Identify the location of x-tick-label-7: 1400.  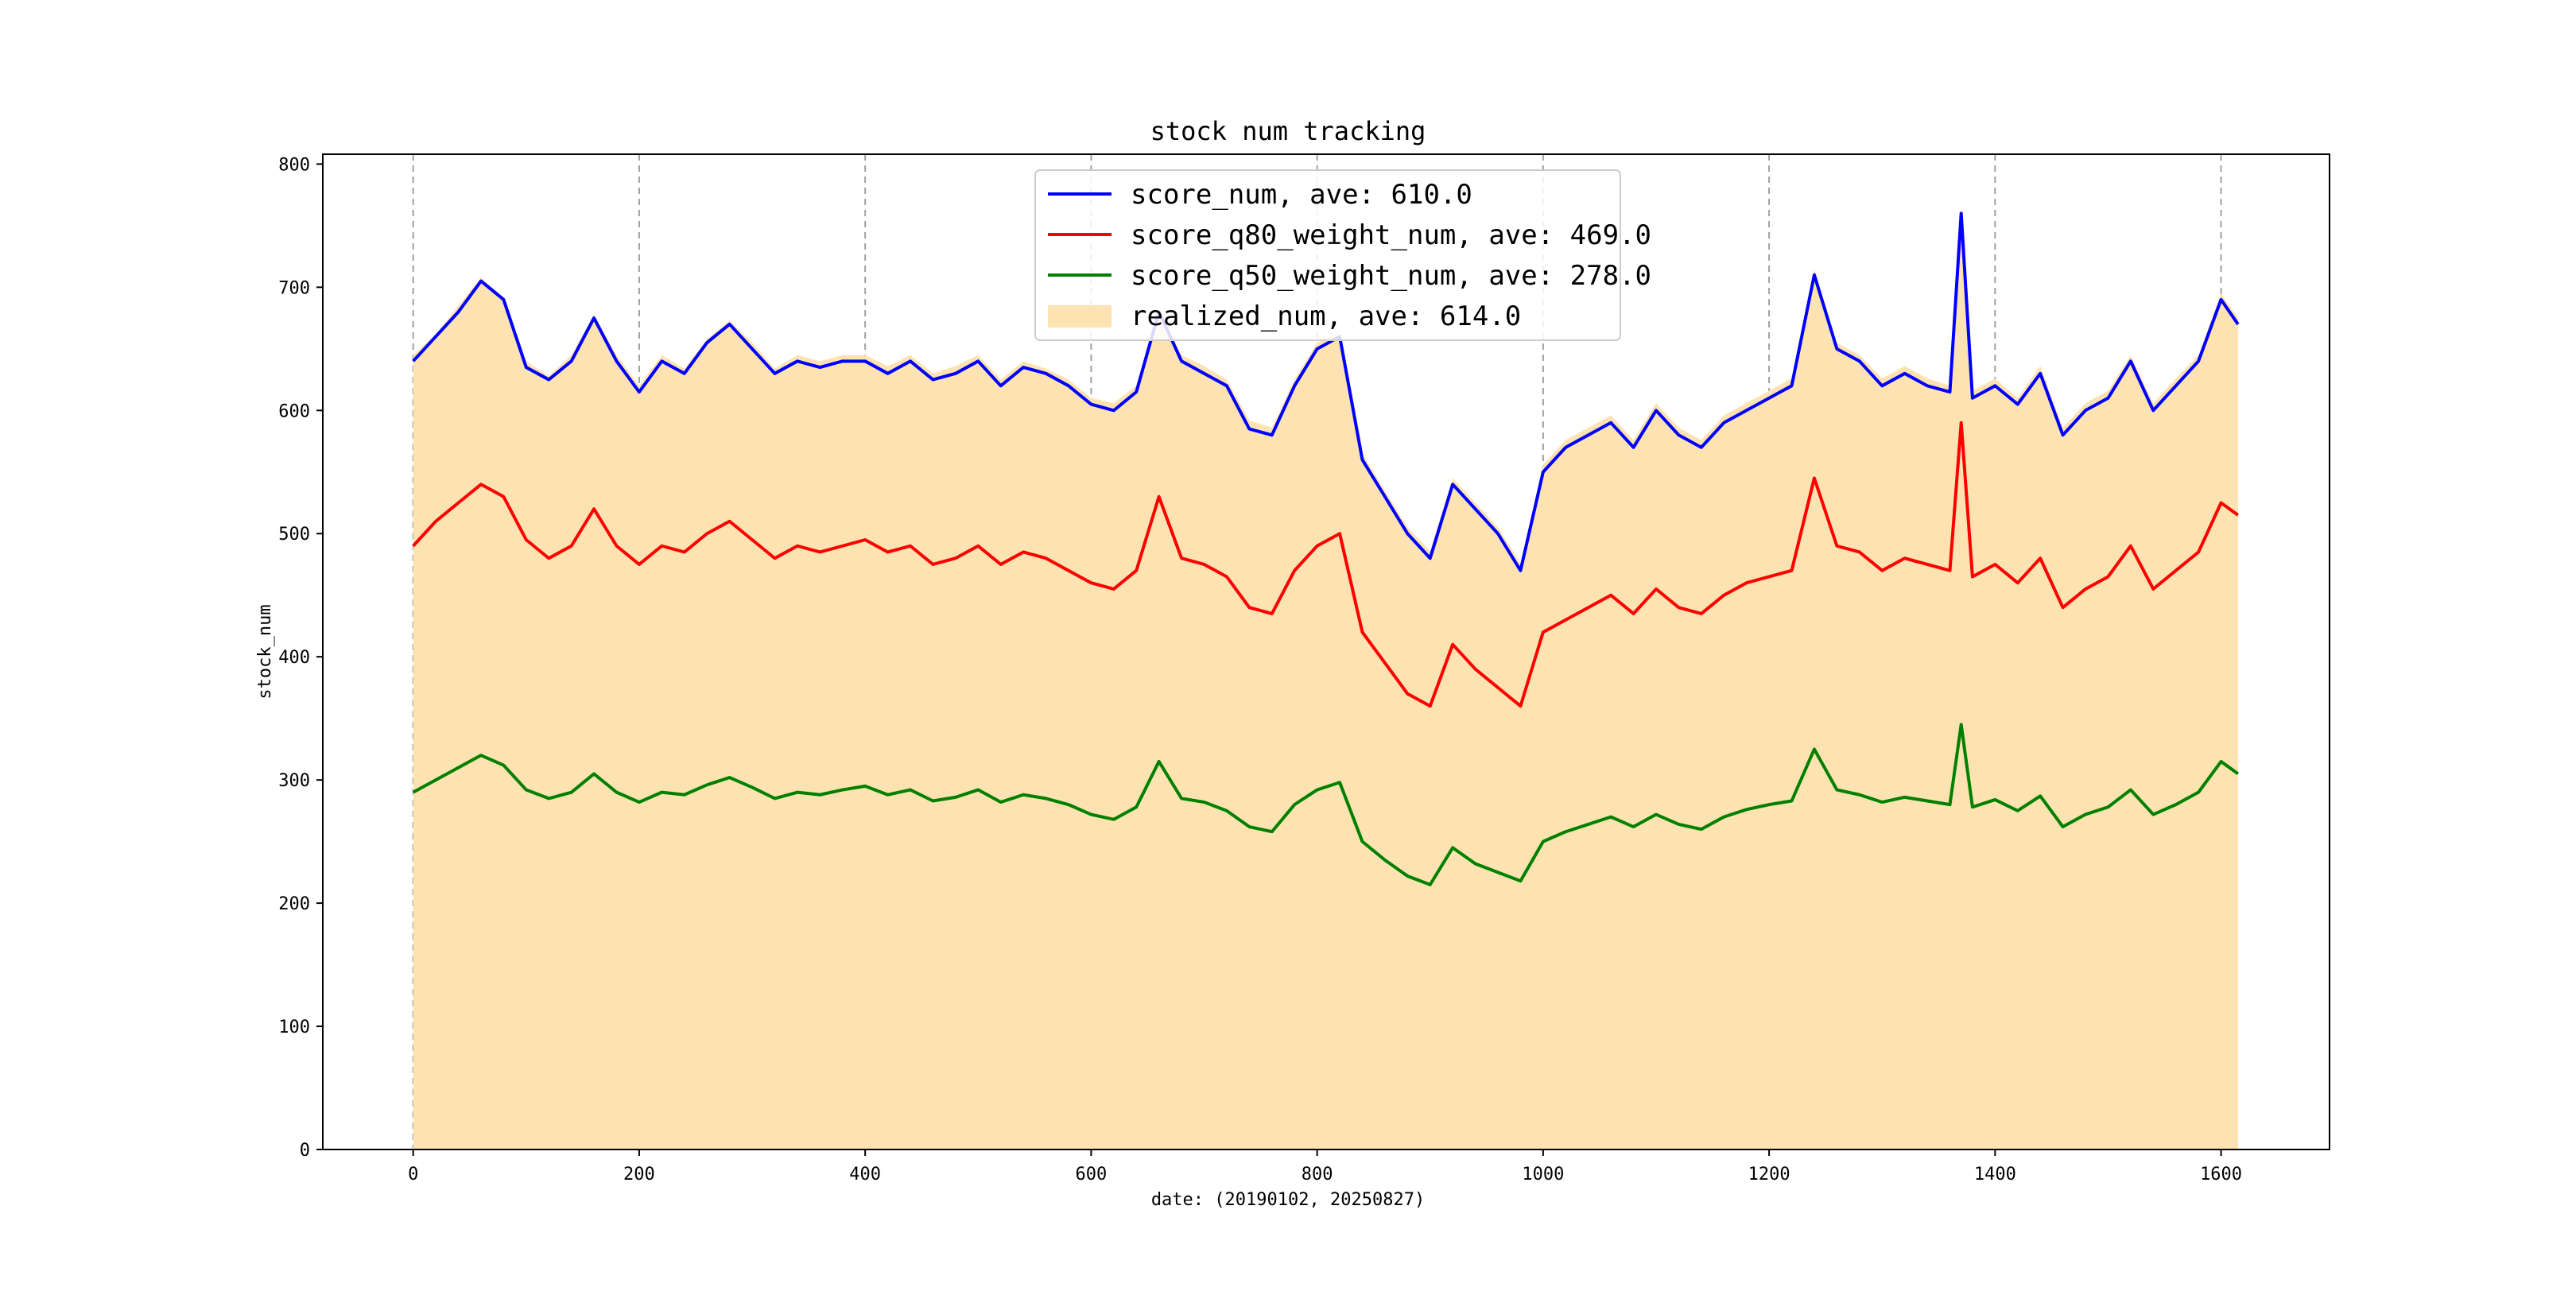
(1995, 1174).